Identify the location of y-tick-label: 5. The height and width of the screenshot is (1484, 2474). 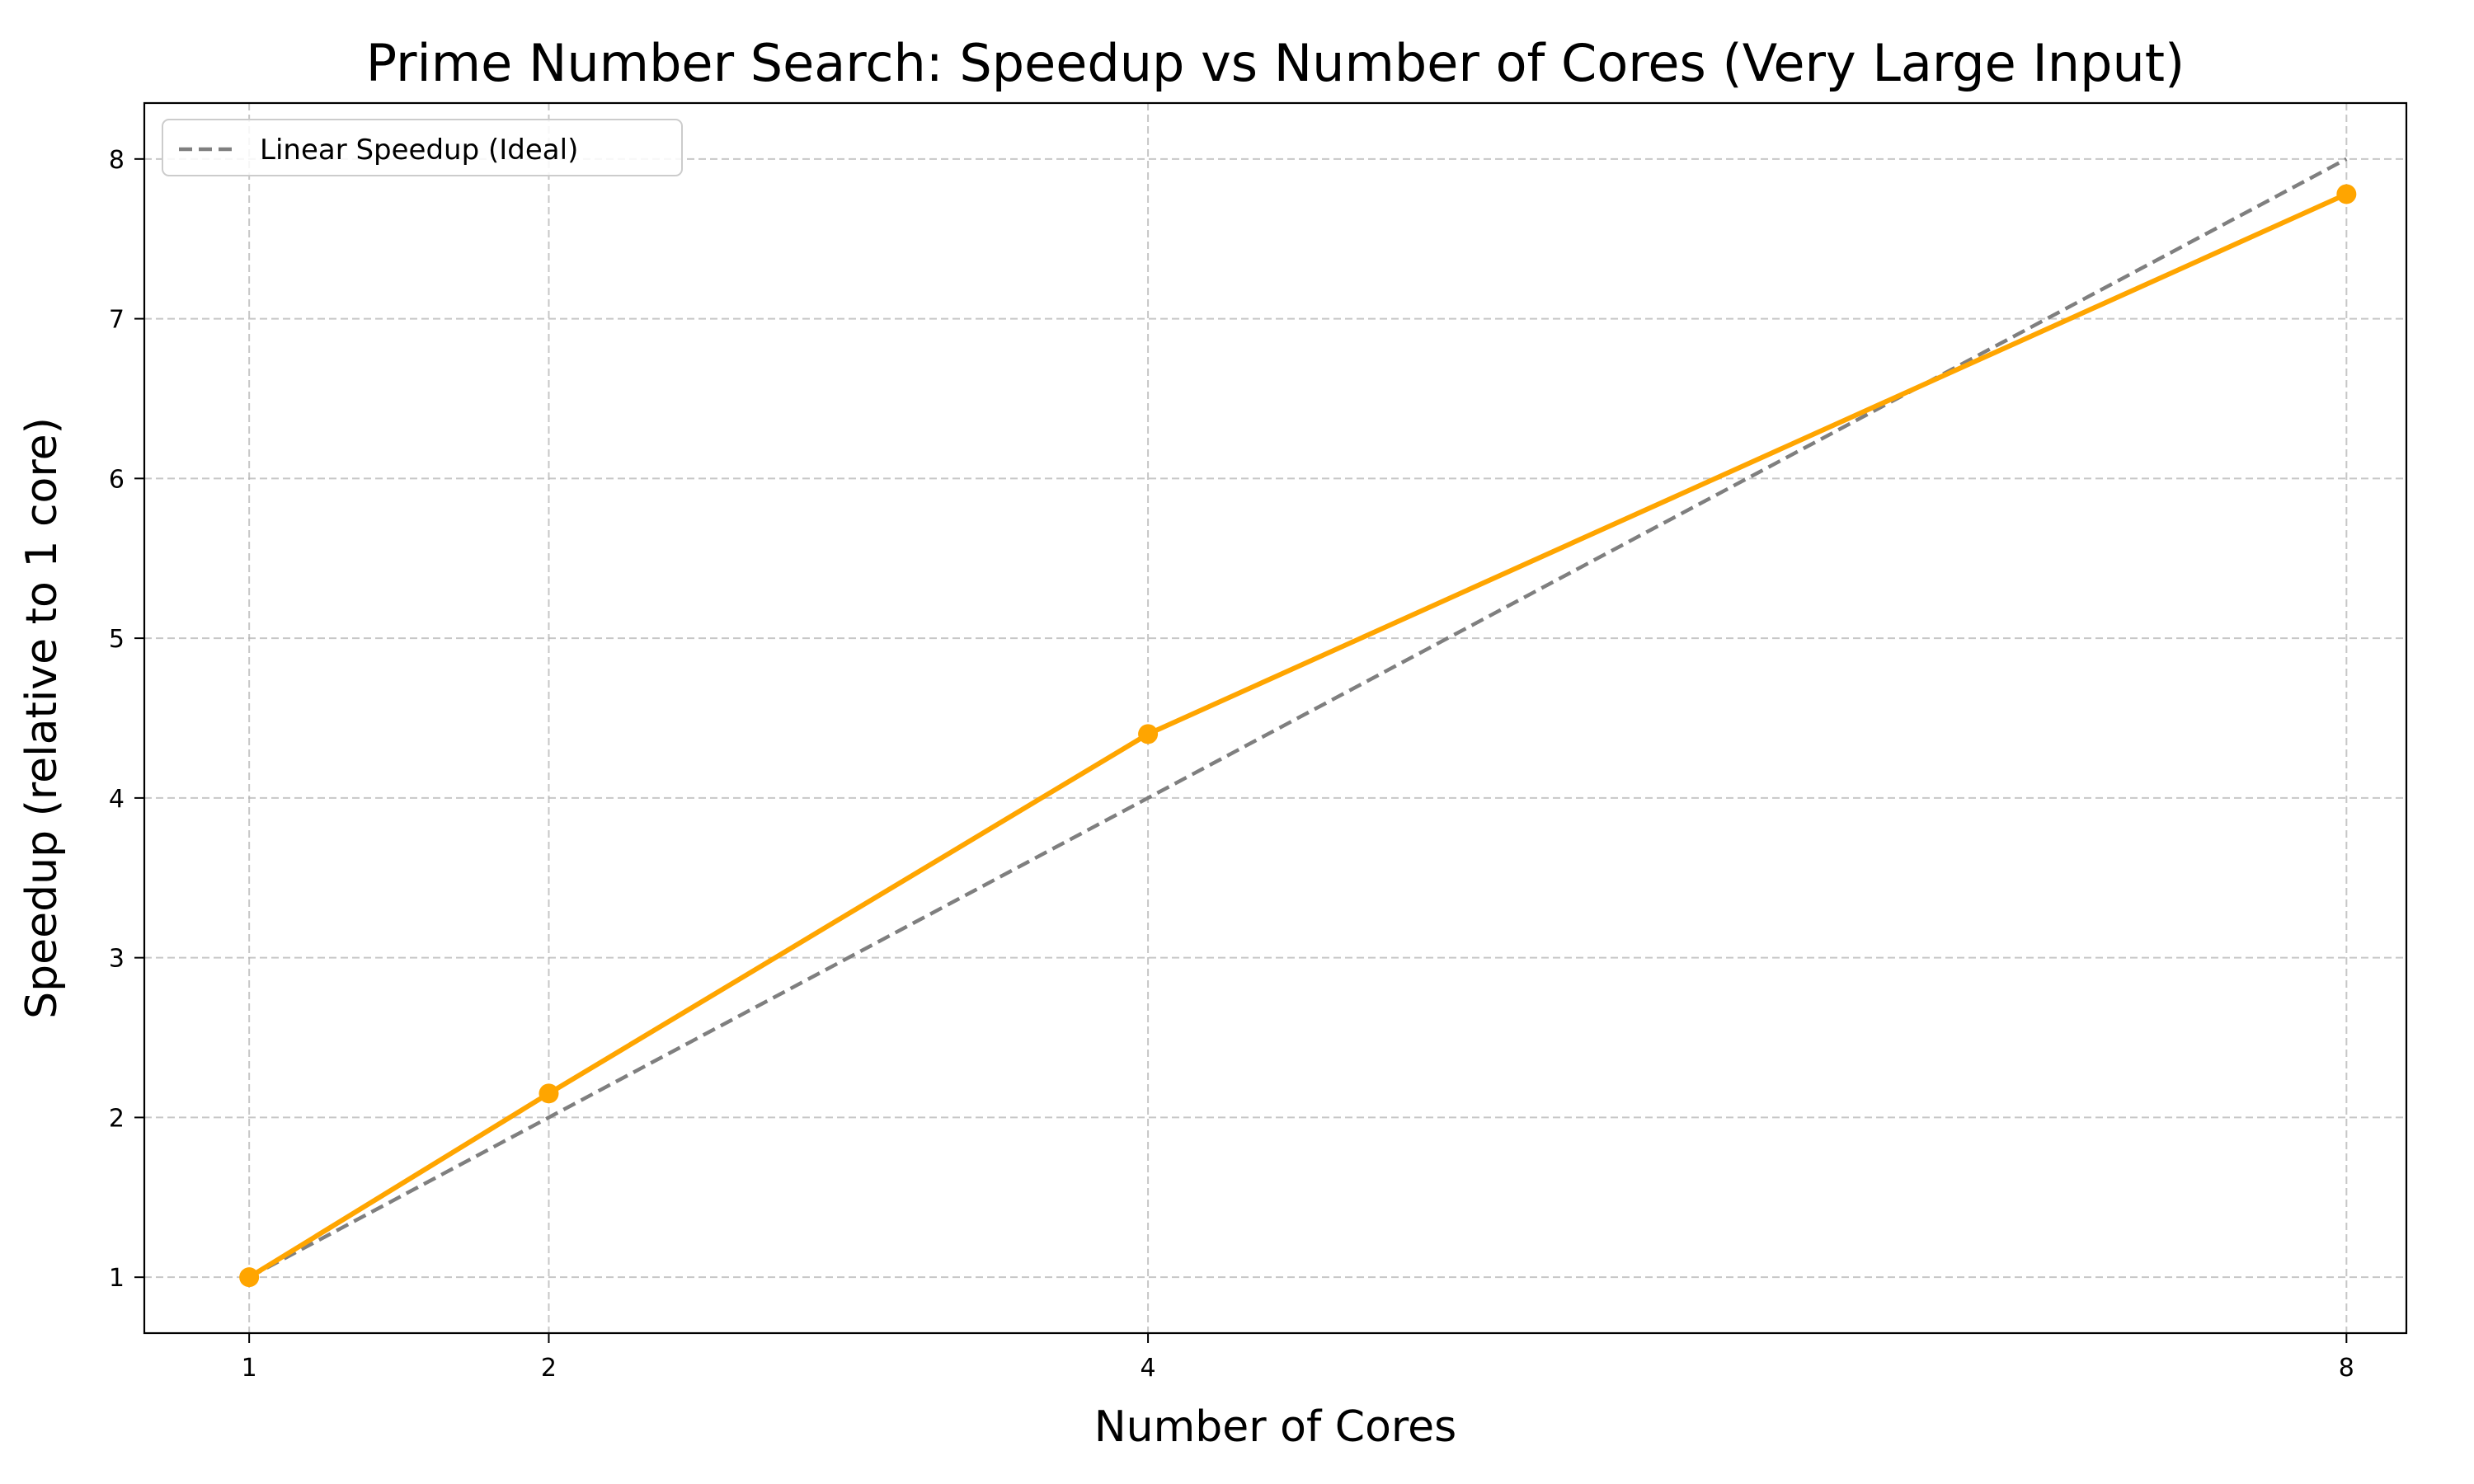
(117, 639).